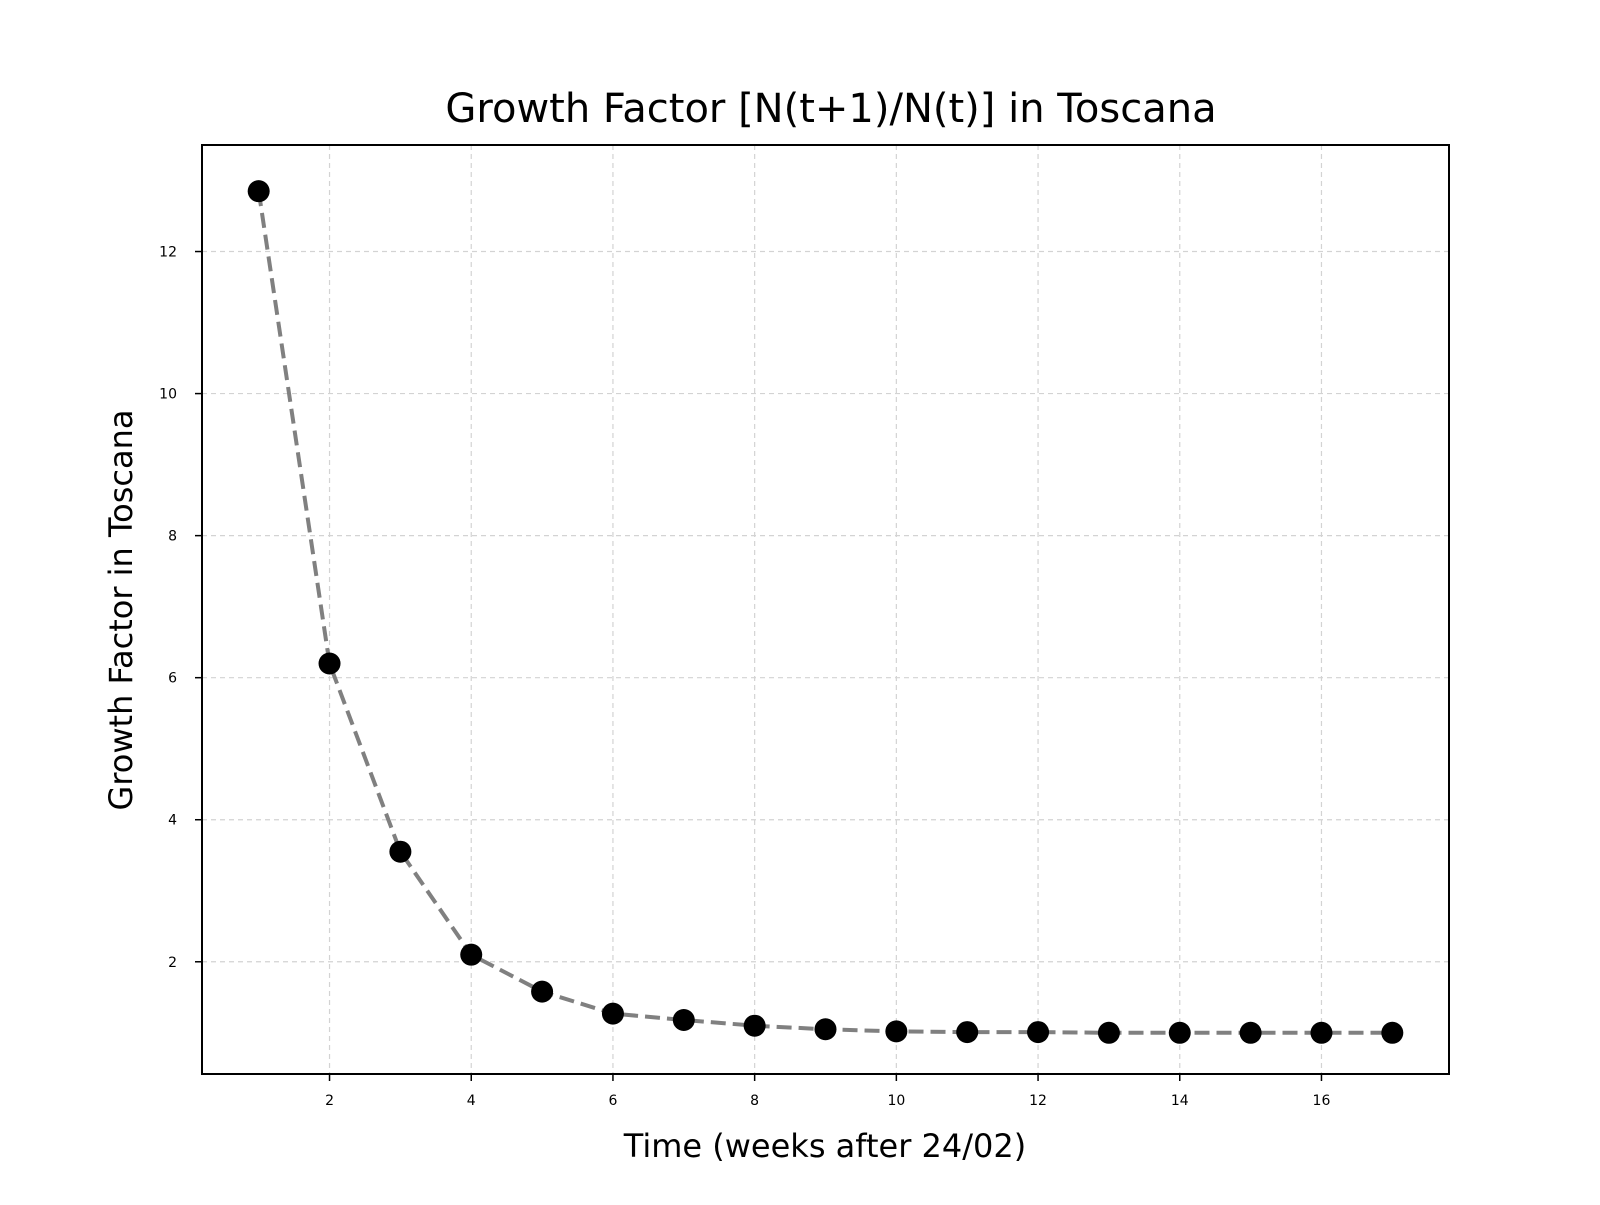 This screenshot has width=1600, height=1205. I want to click on x-axis-label: Time (weeks after 24/02), so click(824, 1146).